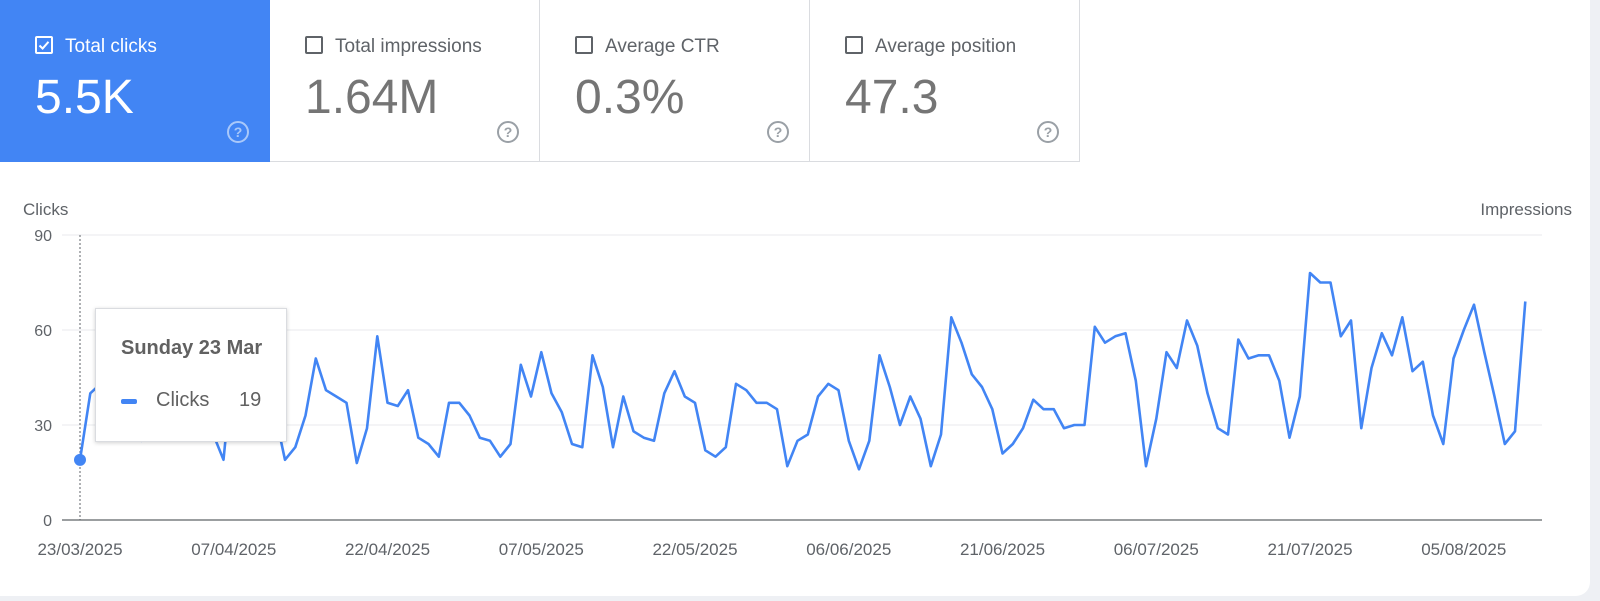  What do you see at coordinates (848, 549) in the screenshot?
I see `x-tick-label: 06/06/2025` at bounding box center [848, 549].